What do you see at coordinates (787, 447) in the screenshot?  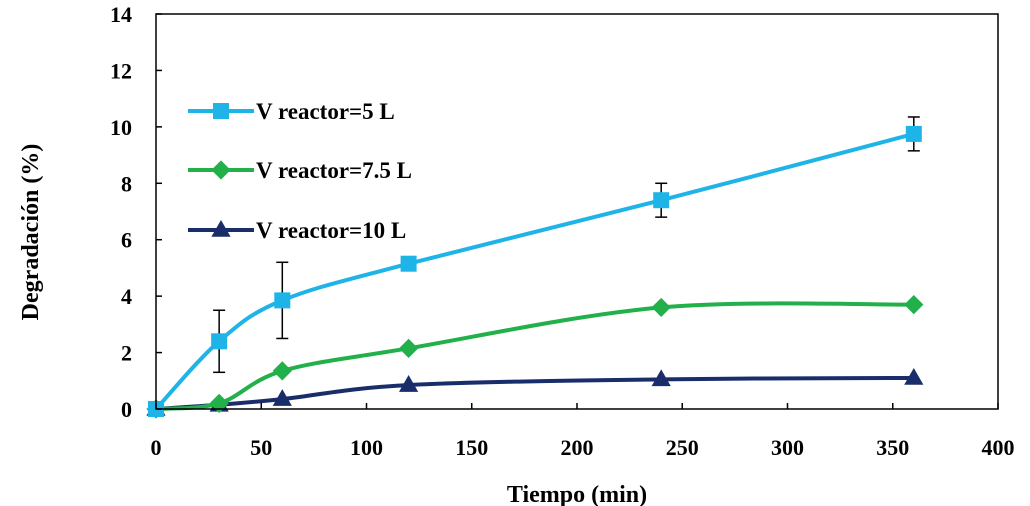 I see `x-tick-label: 300` at bounding box center [787, 447].